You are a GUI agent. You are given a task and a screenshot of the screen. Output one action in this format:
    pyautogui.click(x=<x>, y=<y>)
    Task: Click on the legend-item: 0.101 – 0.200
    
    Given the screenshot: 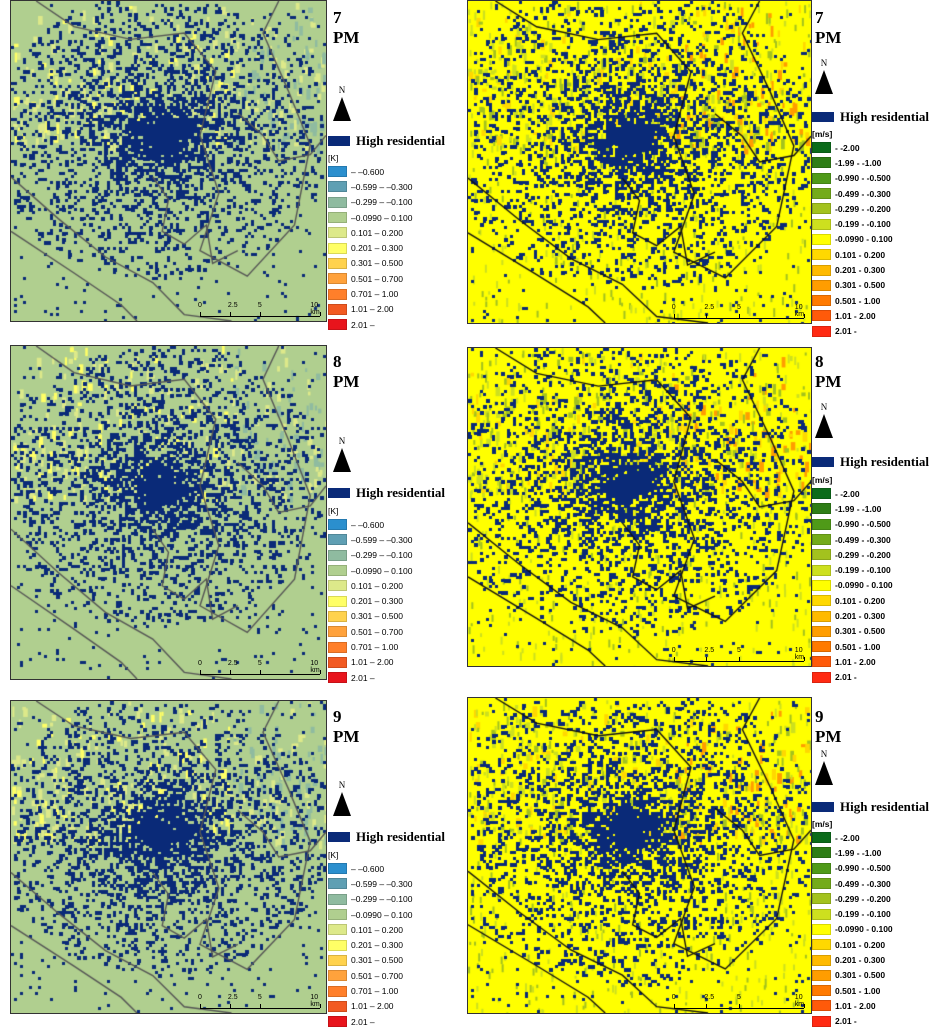 What is the action you would take?
    pyautogui.click(x=370, y=929)
    